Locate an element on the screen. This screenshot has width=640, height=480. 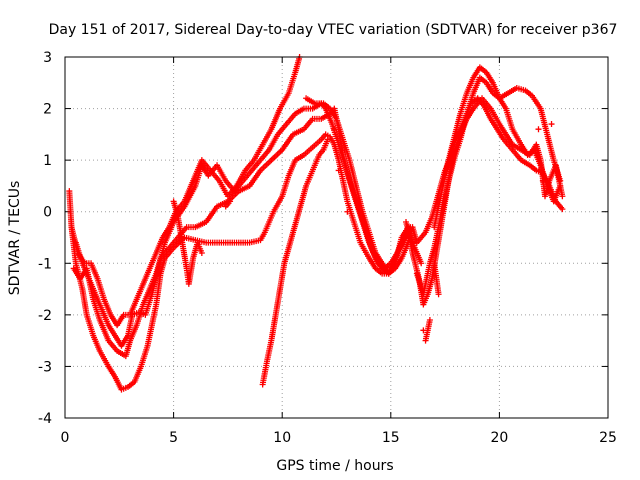
y-tick-label: 0 is located at coordinates (47, 213).